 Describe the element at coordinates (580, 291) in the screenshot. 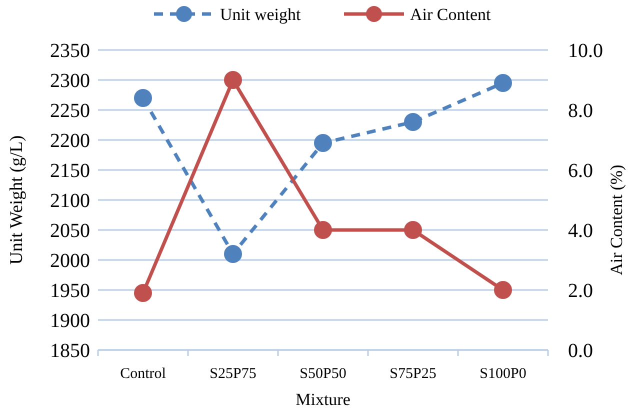

I see `y2-tick-label: 2.0` at that location.